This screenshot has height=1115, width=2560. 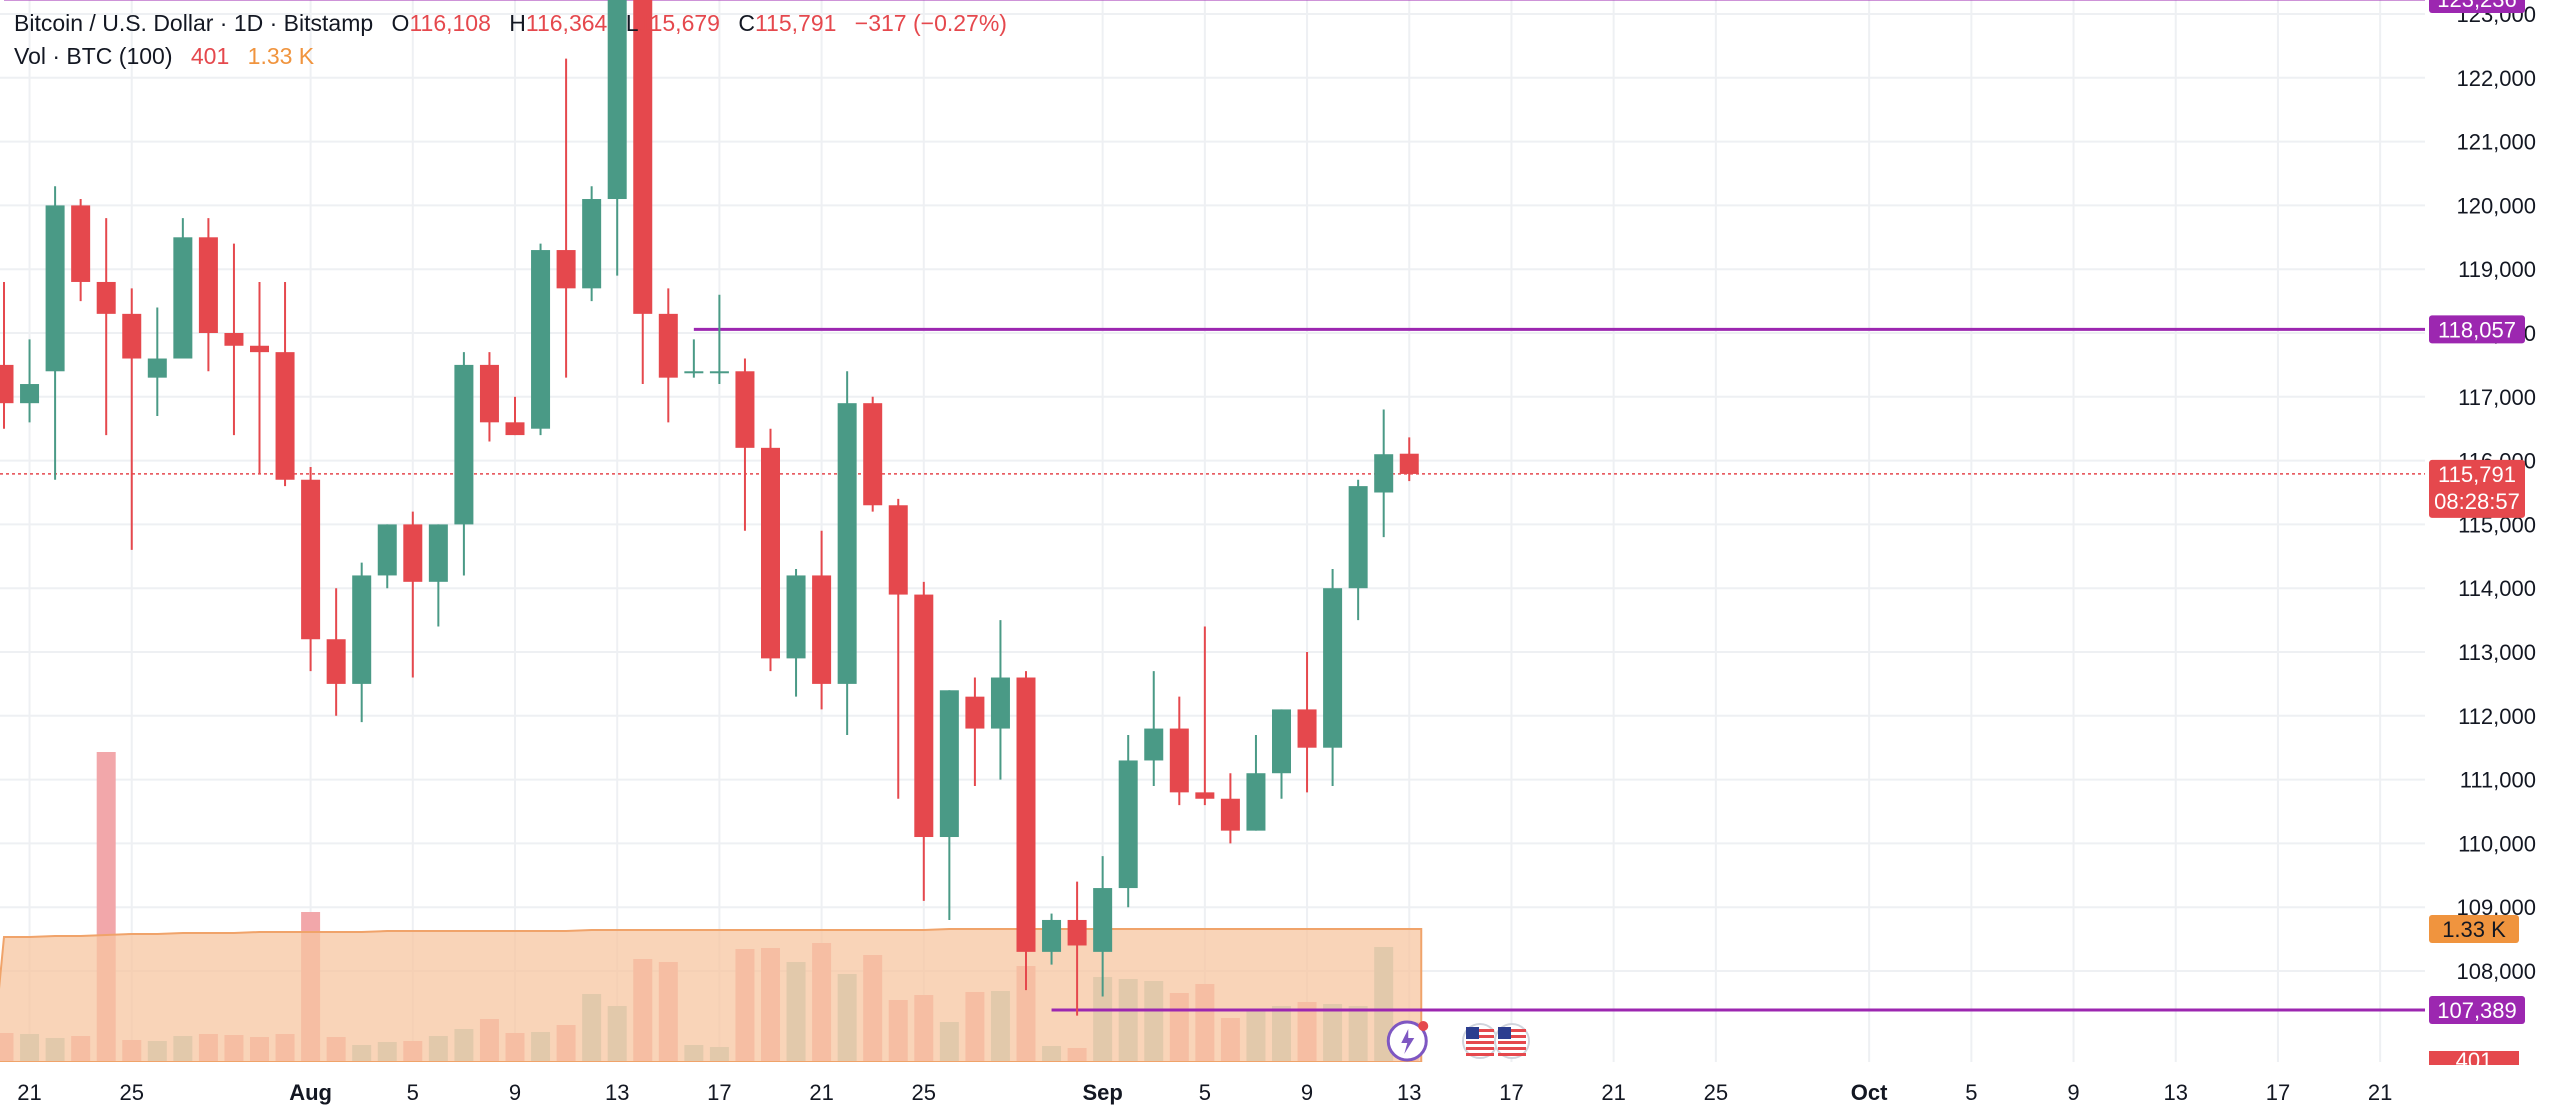 I want to click on close-label: C, so click(x=746, y=23).